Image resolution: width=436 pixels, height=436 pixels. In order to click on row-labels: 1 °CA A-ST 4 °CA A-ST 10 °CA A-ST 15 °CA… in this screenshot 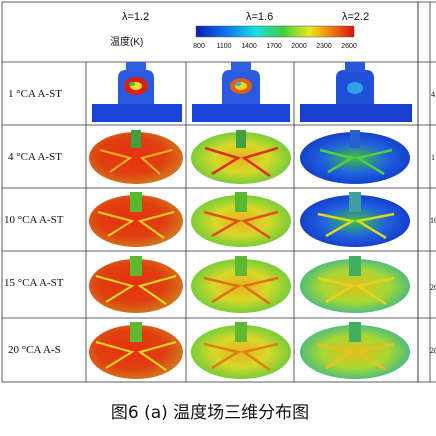, I will do `click(34, 222)`.